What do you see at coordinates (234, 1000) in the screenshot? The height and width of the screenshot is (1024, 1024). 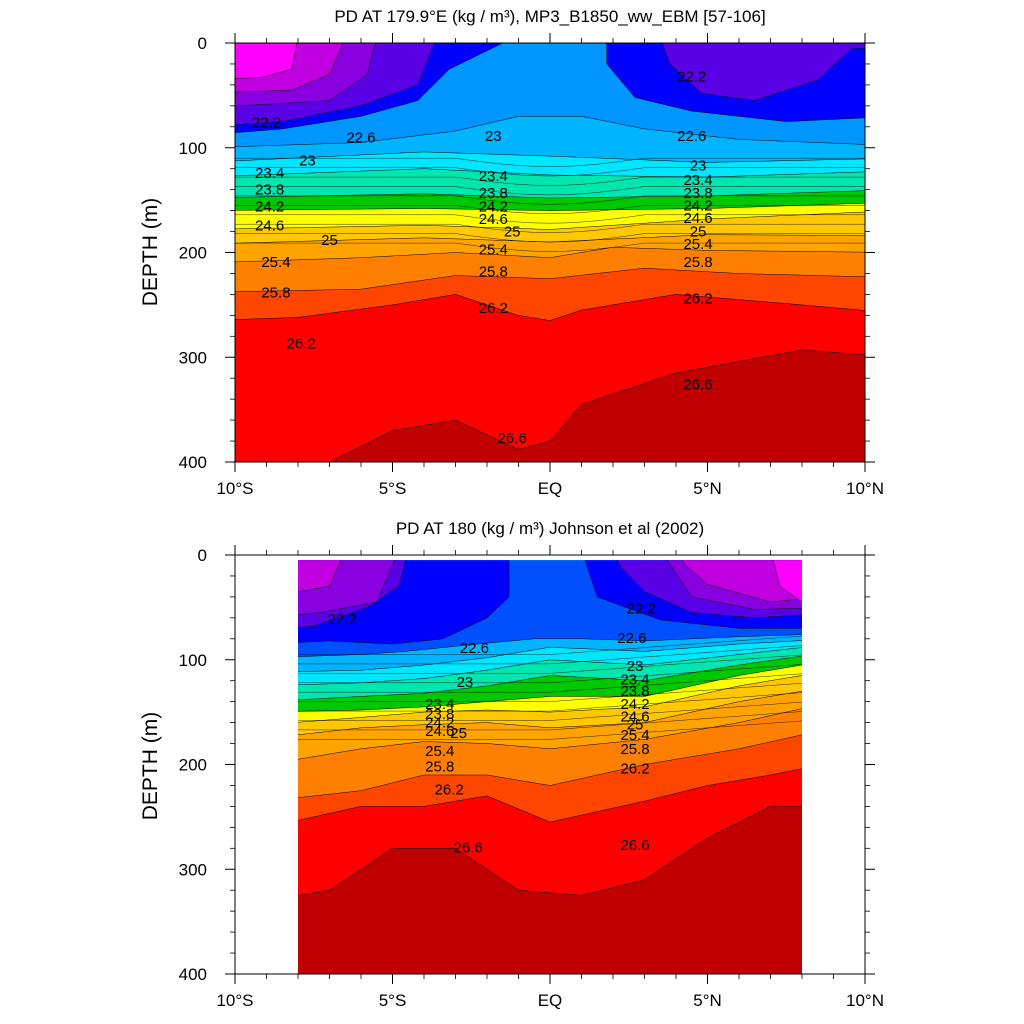 I see `bottom-x-tick-label: 10°S` at bounding box center [234, 1000].